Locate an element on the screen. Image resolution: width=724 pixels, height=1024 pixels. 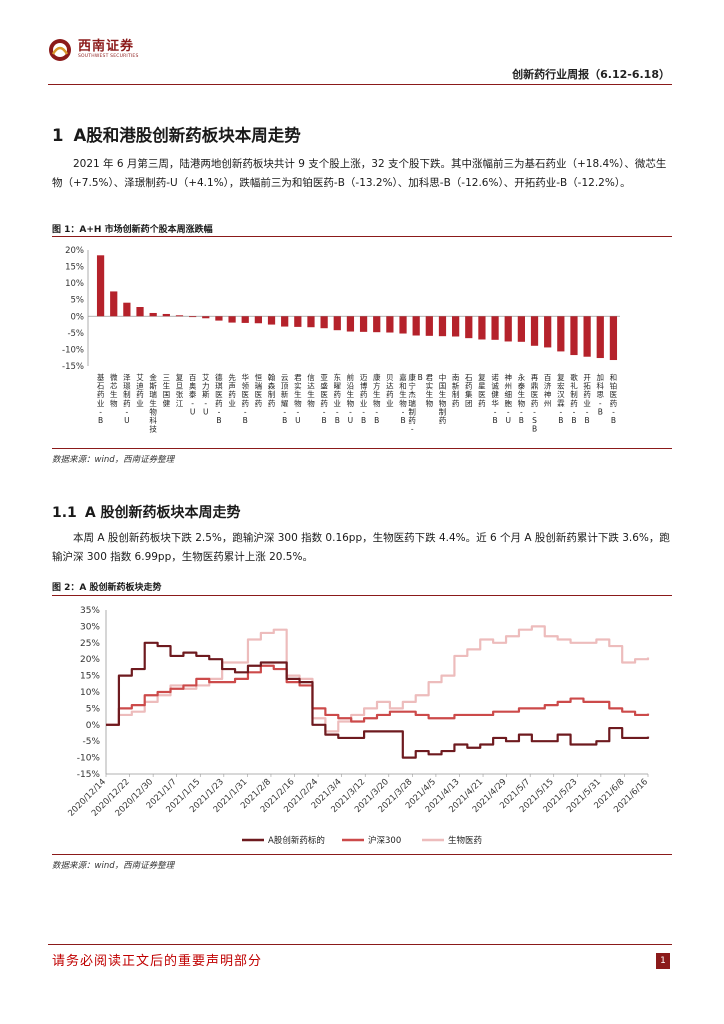
footer-notice: 请务必阅读正文后的重要声明部分 is located at coordinates (157, 961).